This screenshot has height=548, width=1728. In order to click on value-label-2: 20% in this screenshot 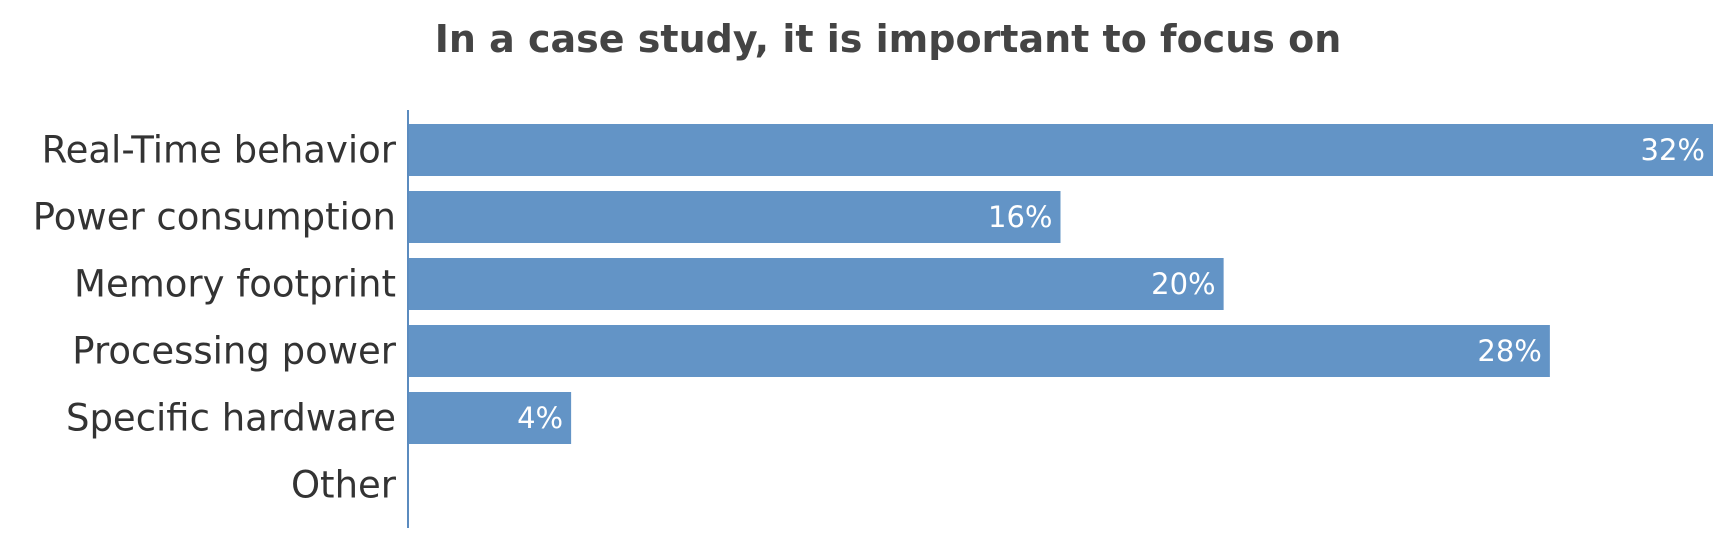, I will do `click(1183, 284)`.